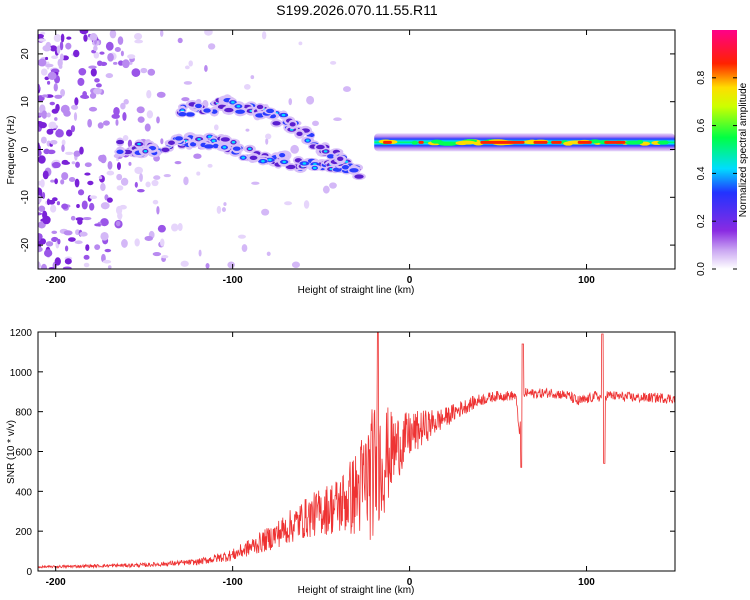 Image resolution: width=750 pixels, height=600 pixels. Describe the element at coordinates (25, 149) in the screenshot. I see `y-tick-label: 0` at that location.